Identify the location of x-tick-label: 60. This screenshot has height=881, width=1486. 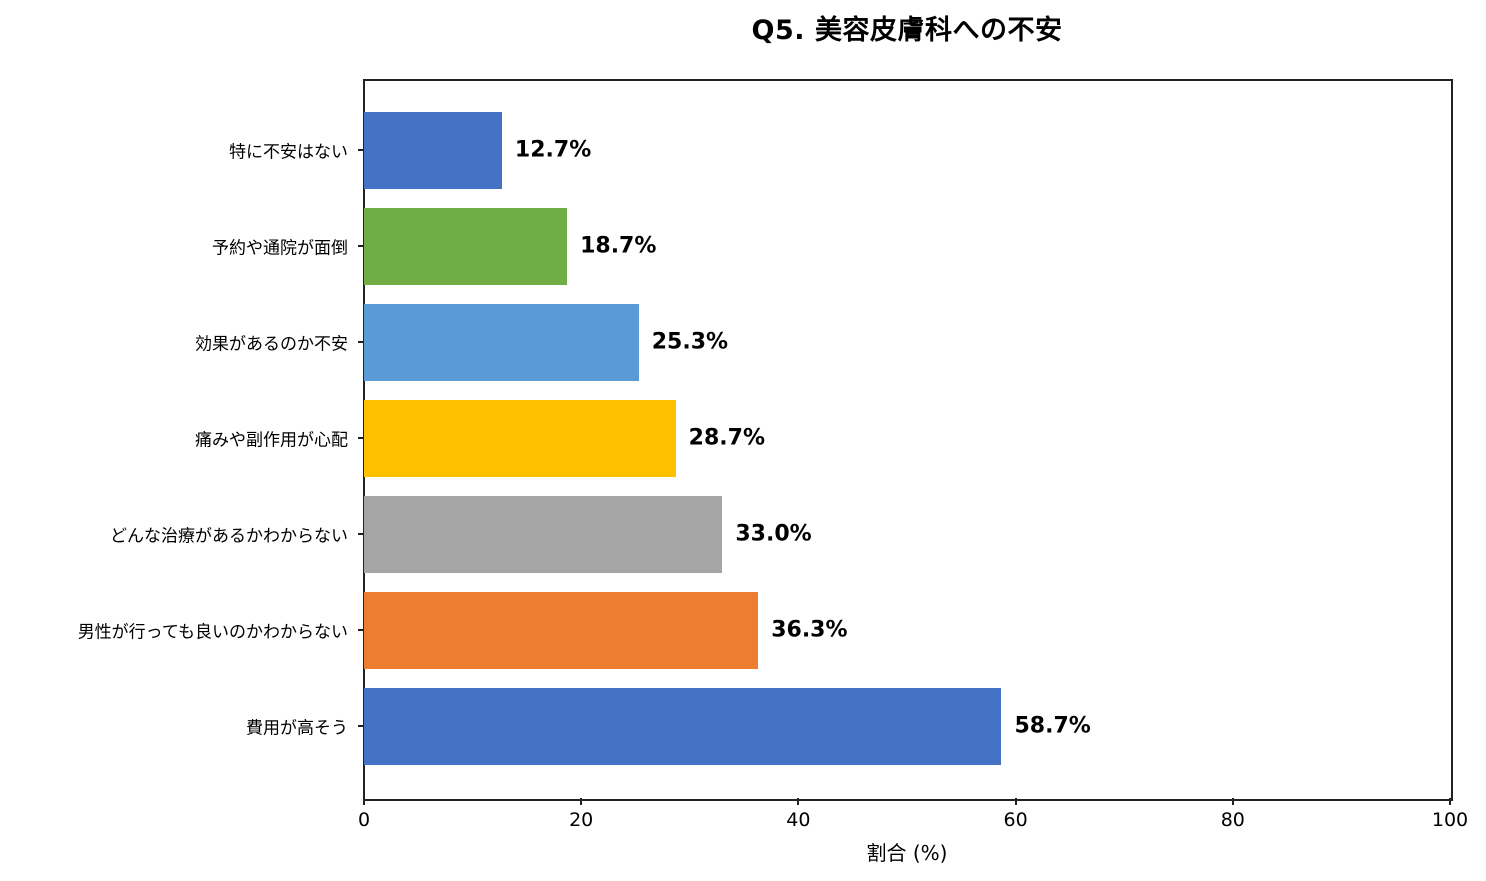
(1015, 820).